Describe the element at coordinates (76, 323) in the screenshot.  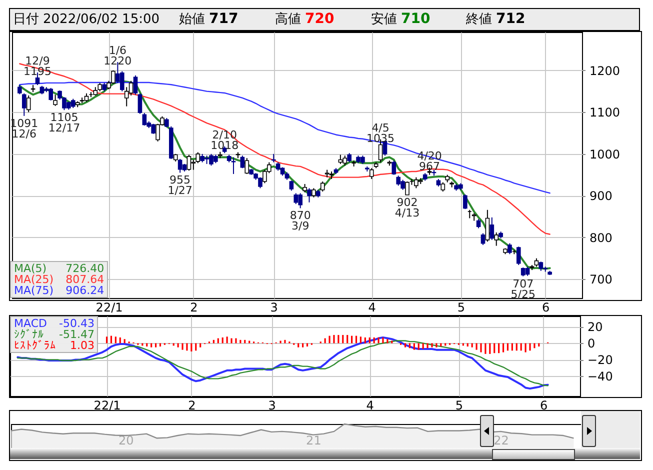
I see `annotation: -50.43` at that location.